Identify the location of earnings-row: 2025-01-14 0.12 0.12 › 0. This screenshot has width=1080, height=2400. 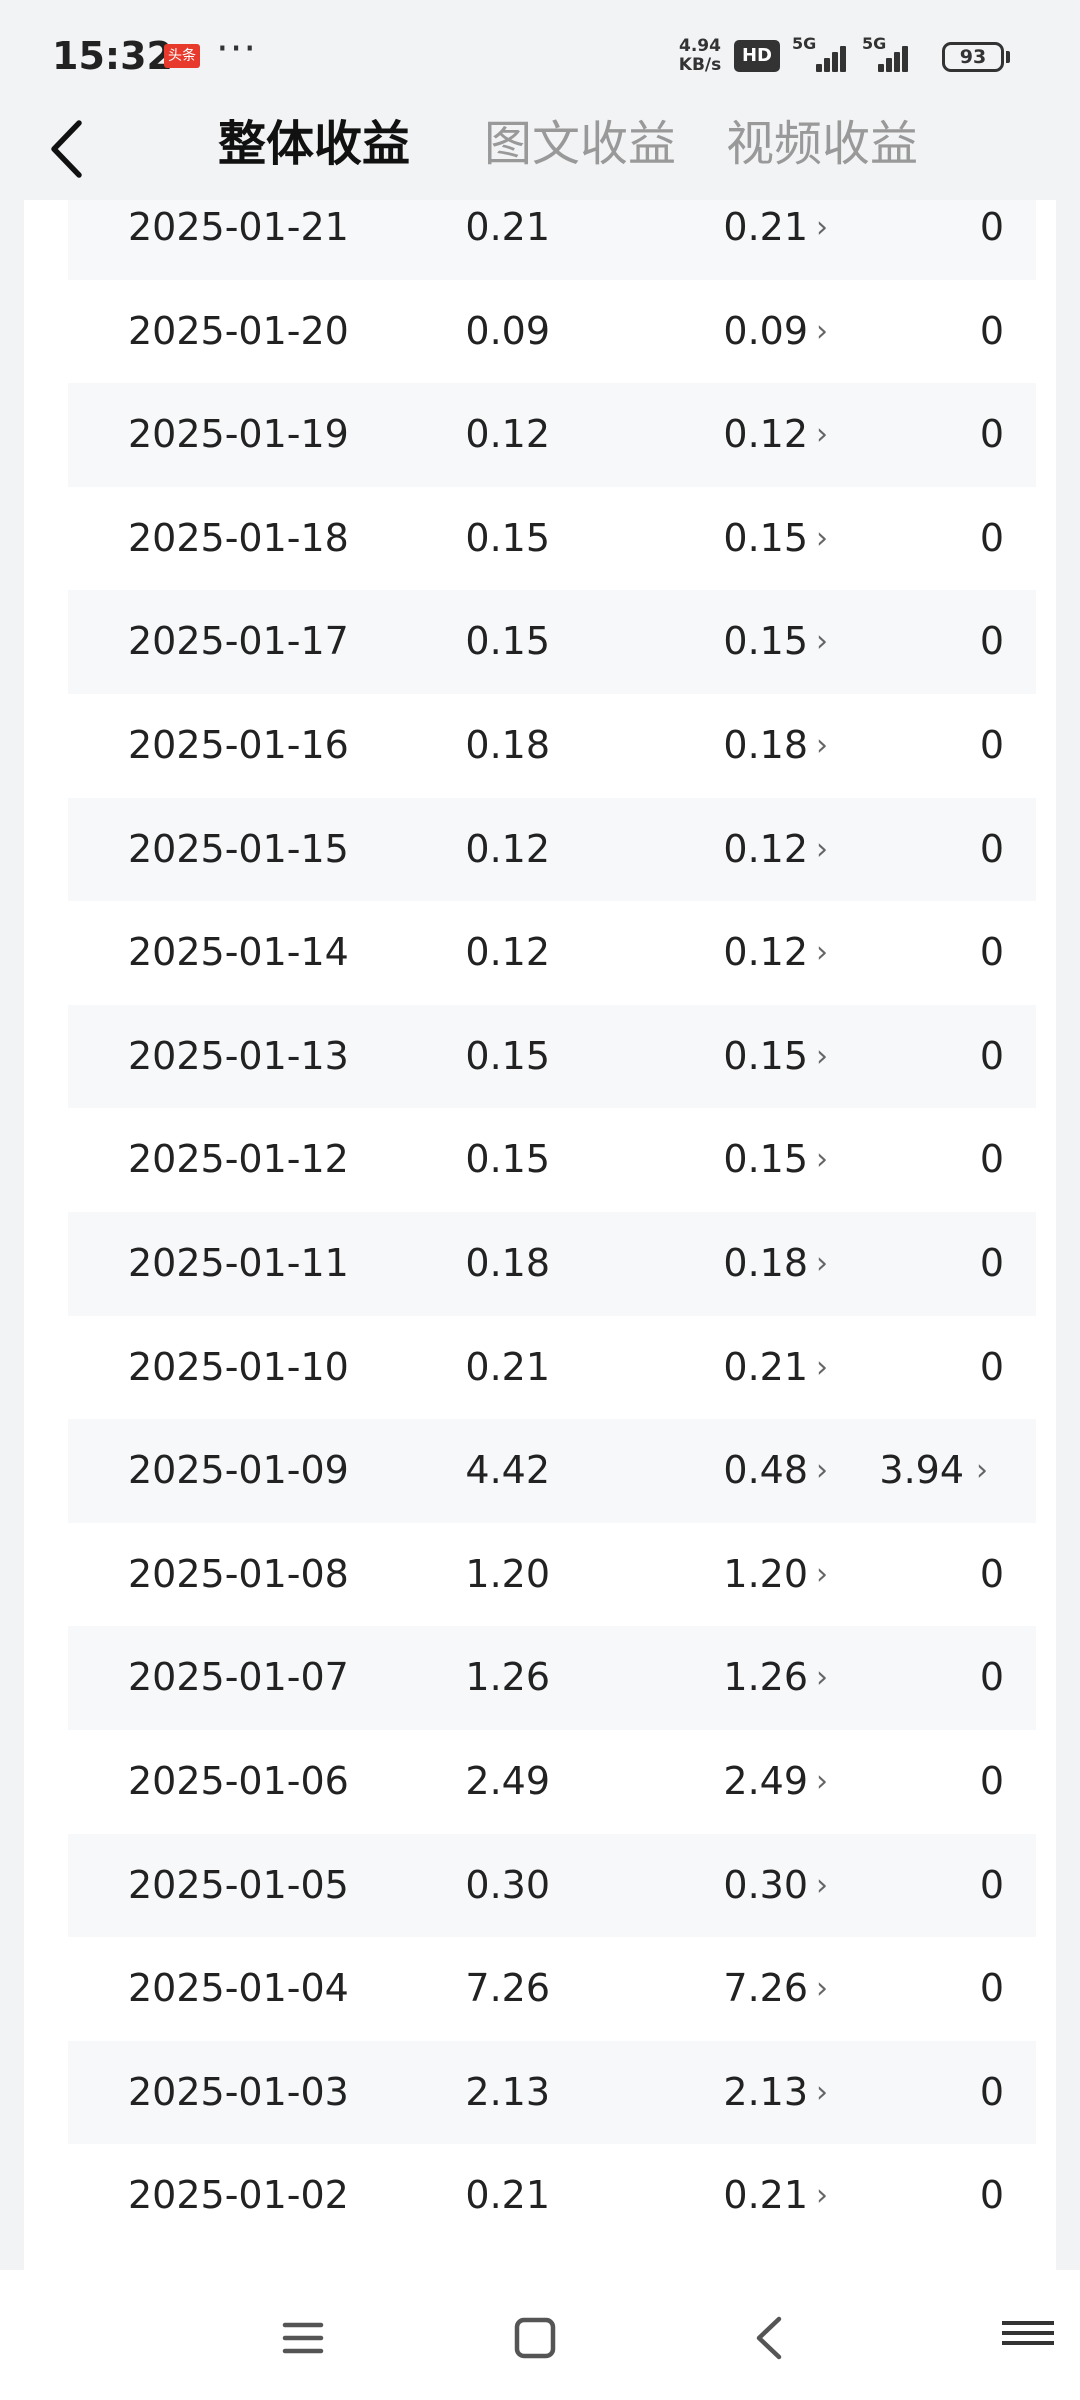
(552, 953).